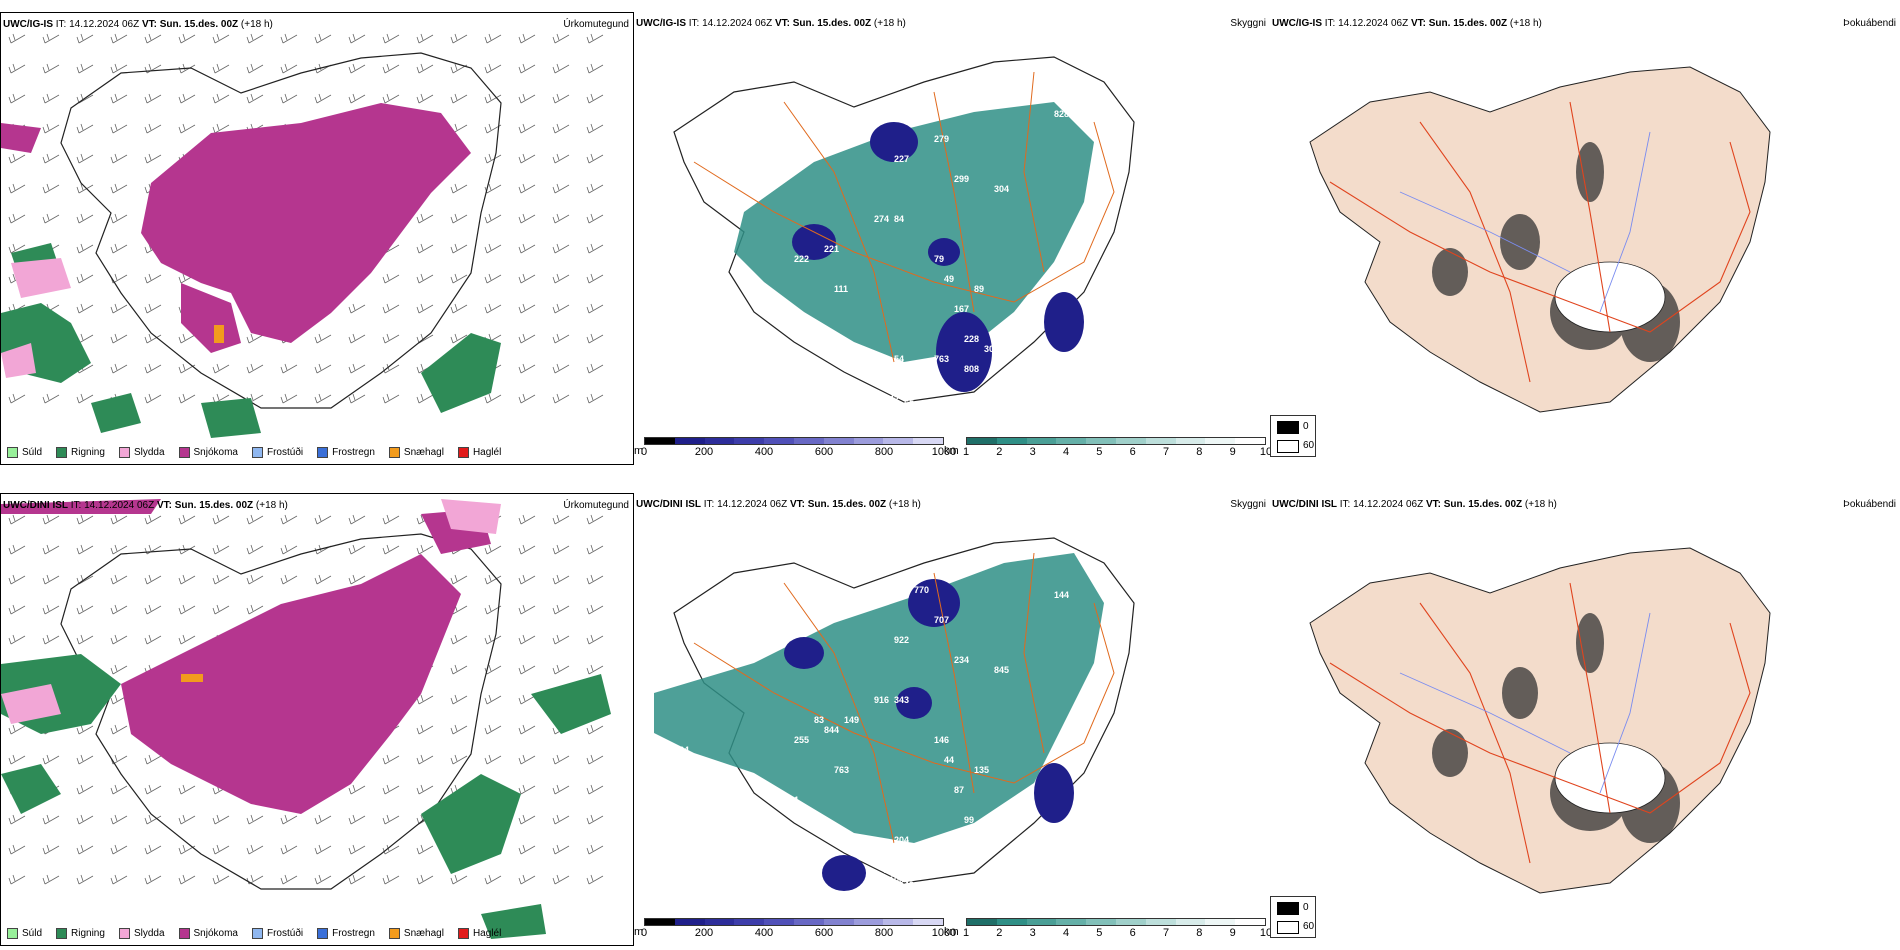  I want to click on legend-label: Frostúði, so click(285, 452).